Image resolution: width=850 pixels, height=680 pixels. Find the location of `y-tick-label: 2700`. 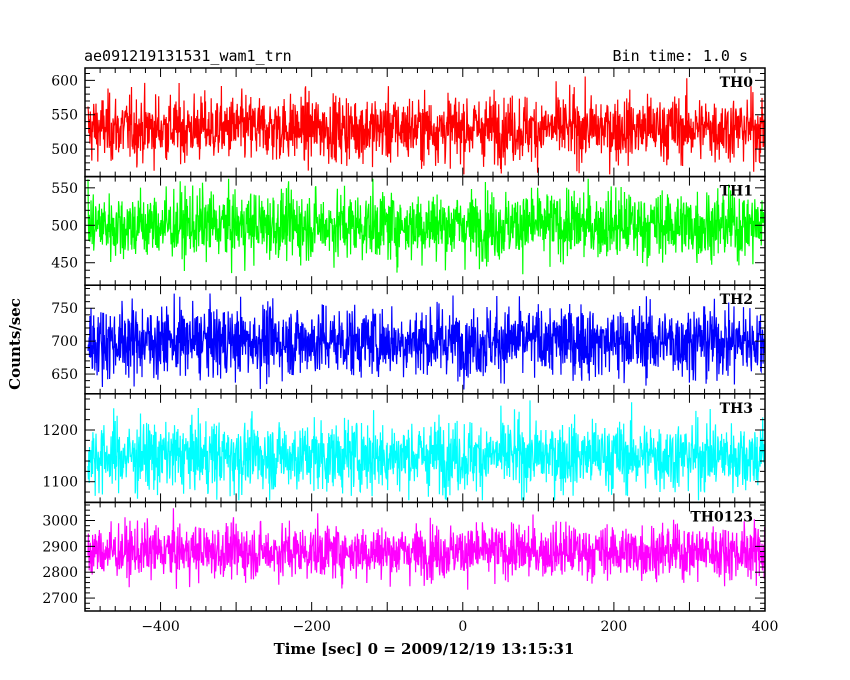

y-tick-label: 2700 is located at coordinates (60, 599).